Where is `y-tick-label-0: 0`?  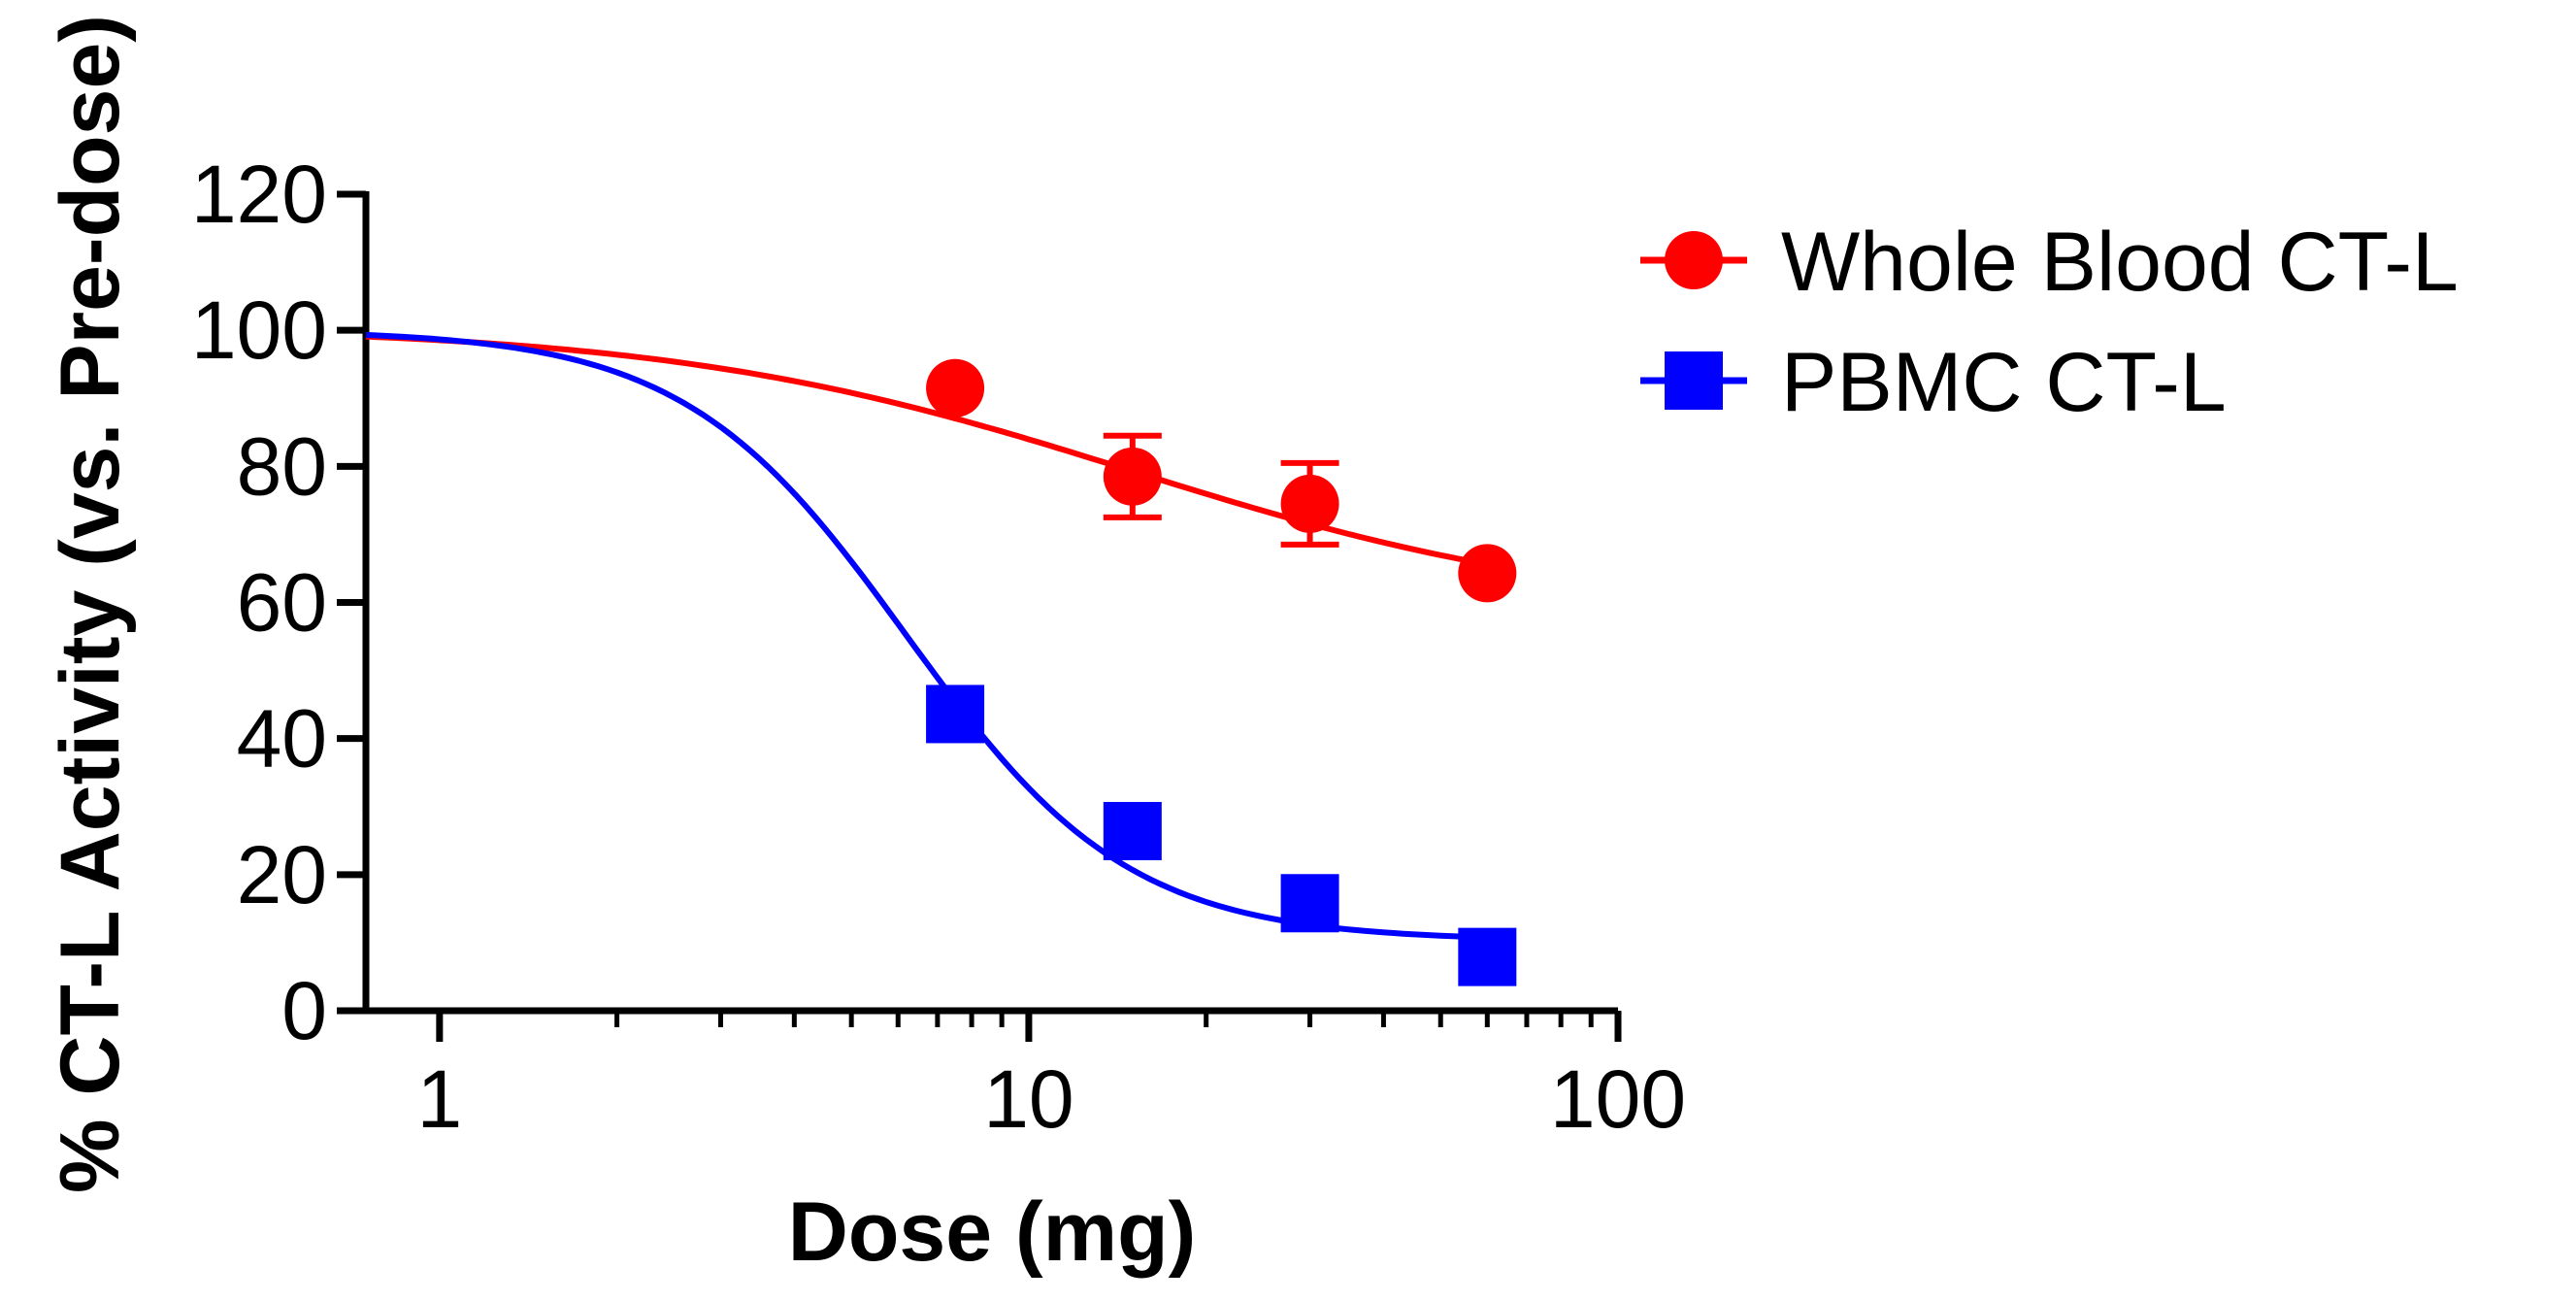 y-tick-label-0: 0 is located at coordinates (304, 1011).